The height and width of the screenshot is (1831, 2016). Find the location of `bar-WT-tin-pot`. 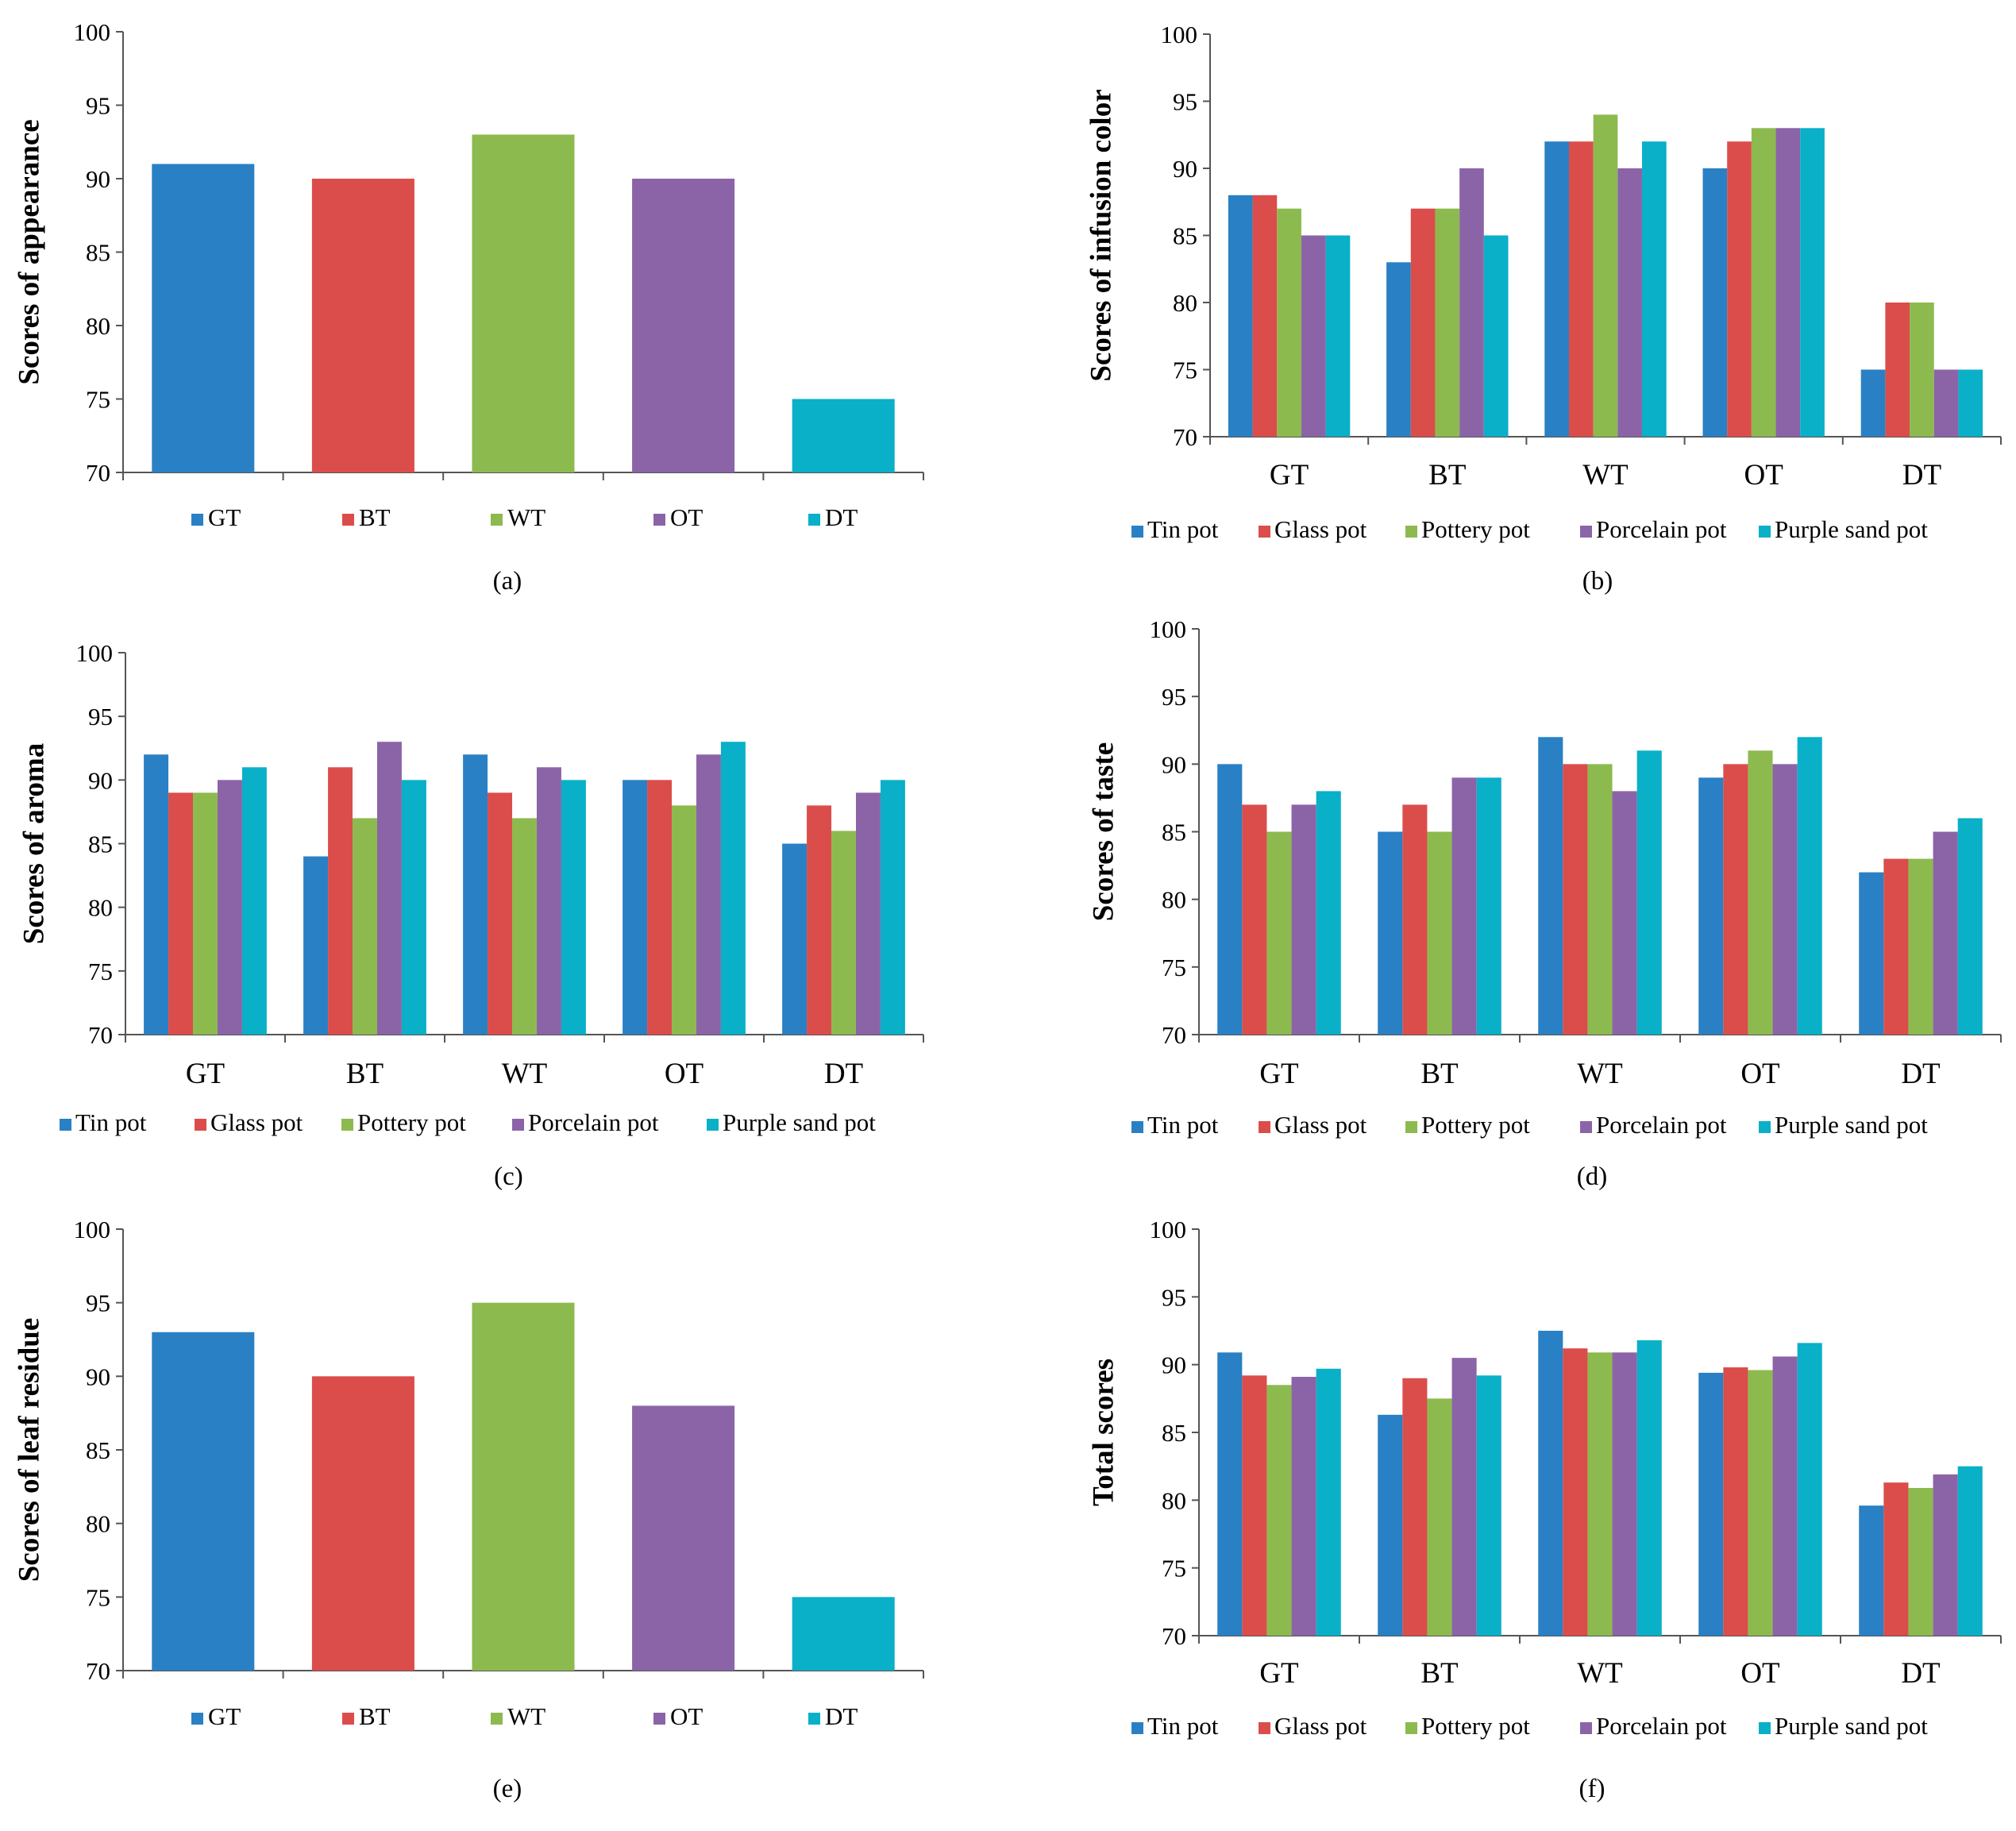

bar-WT-tin-pot is located at coordinates (476, 894).